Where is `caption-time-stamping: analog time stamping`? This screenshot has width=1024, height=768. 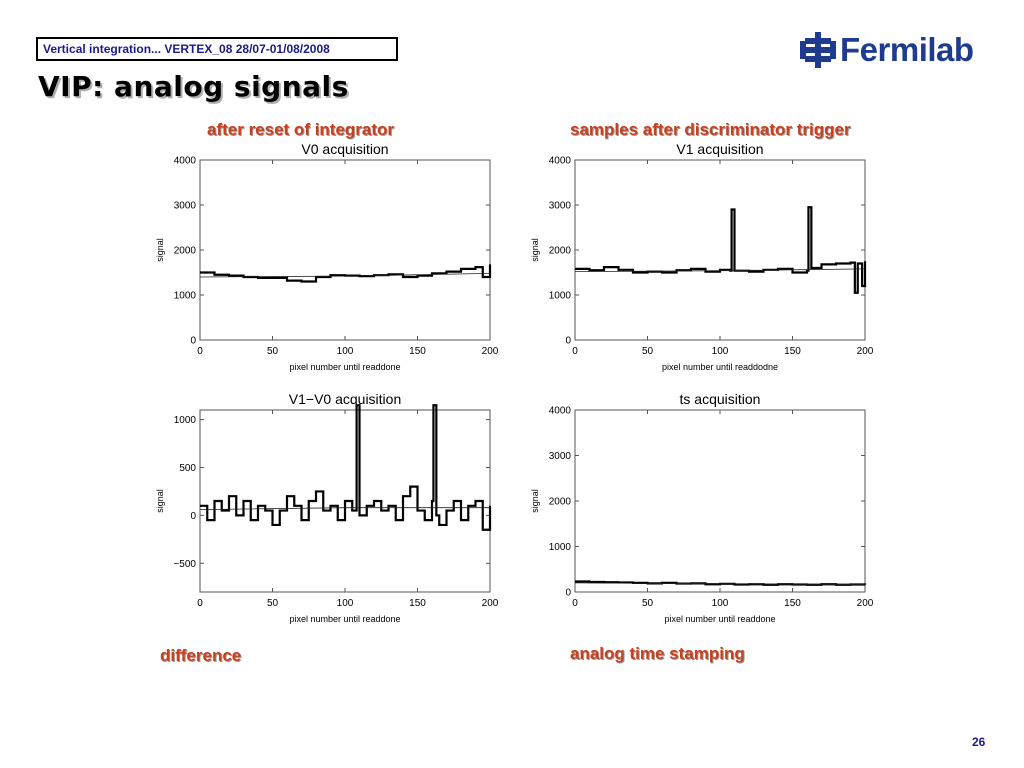
caption-time-stamping: analog time stamping is located at coordinates (657, 653).